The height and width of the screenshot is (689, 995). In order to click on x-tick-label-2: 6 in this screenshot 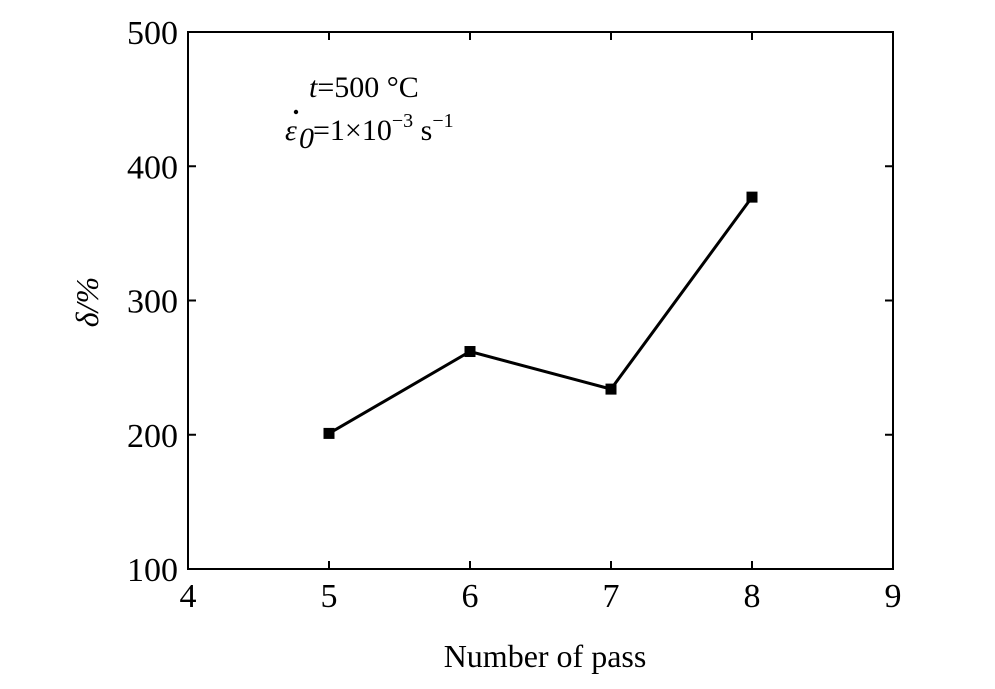, I will do `click(470, 596)`.